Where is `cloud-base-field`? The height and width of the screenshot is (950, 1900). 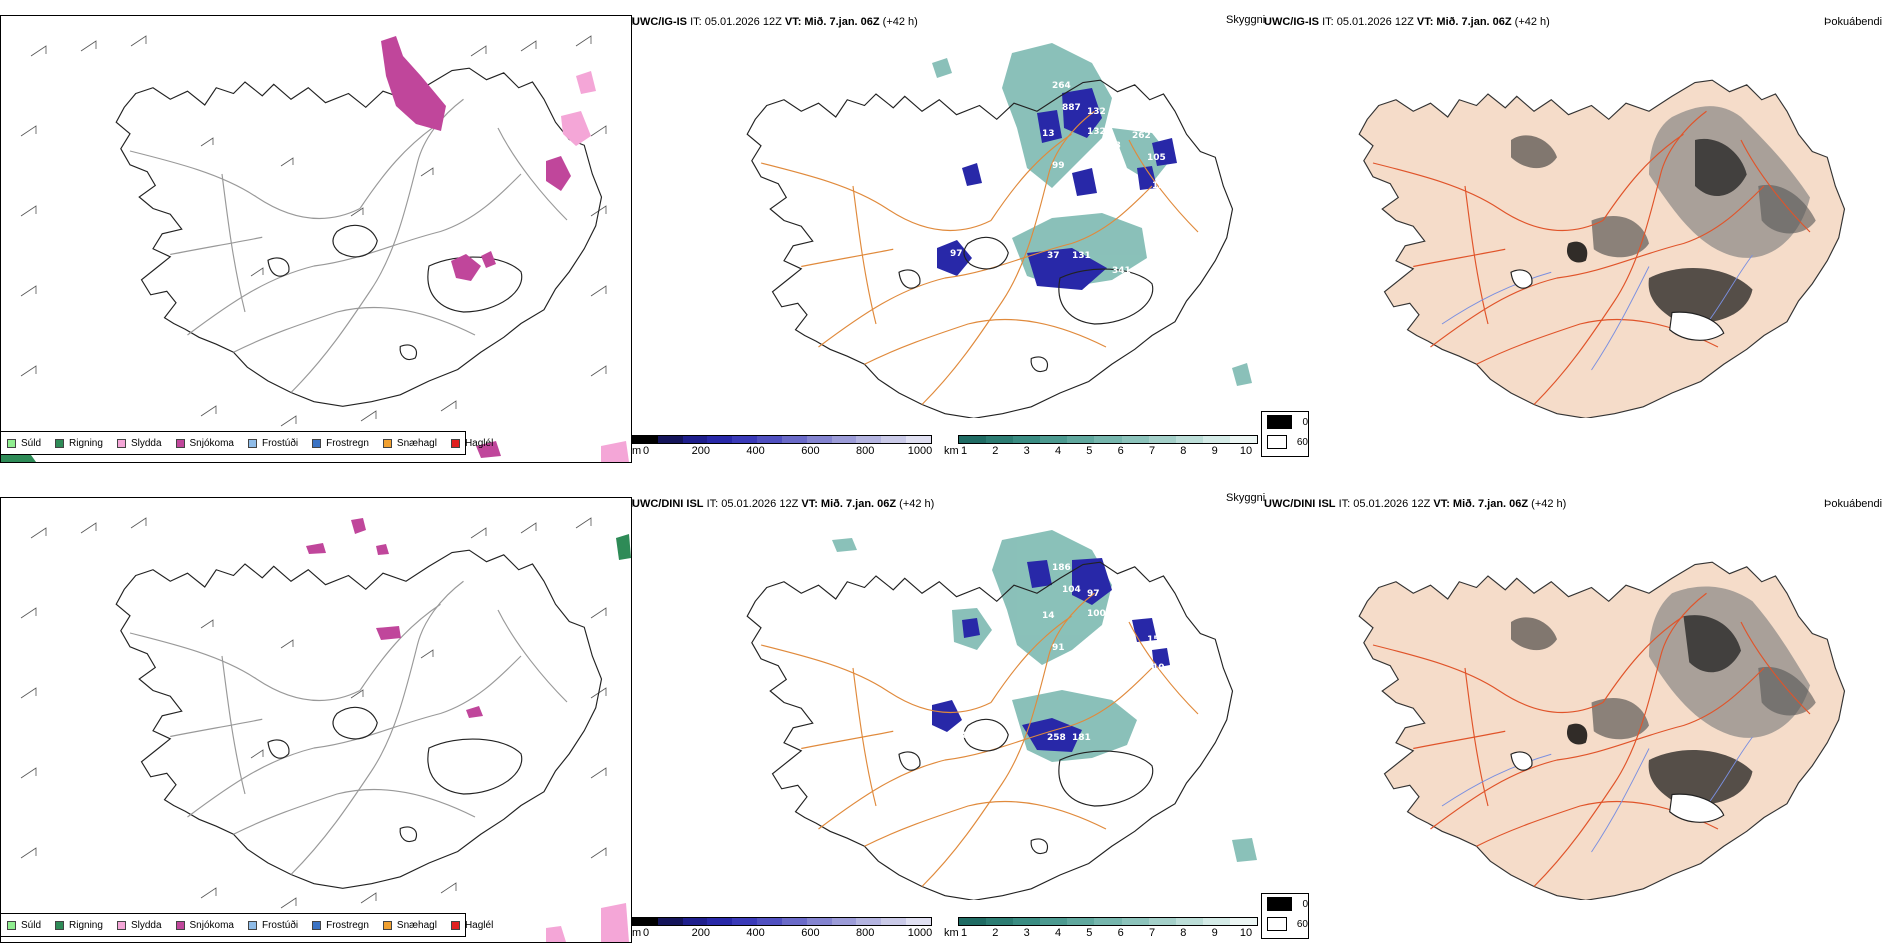 cloud-base-field is located at coordinates (1057, 189).